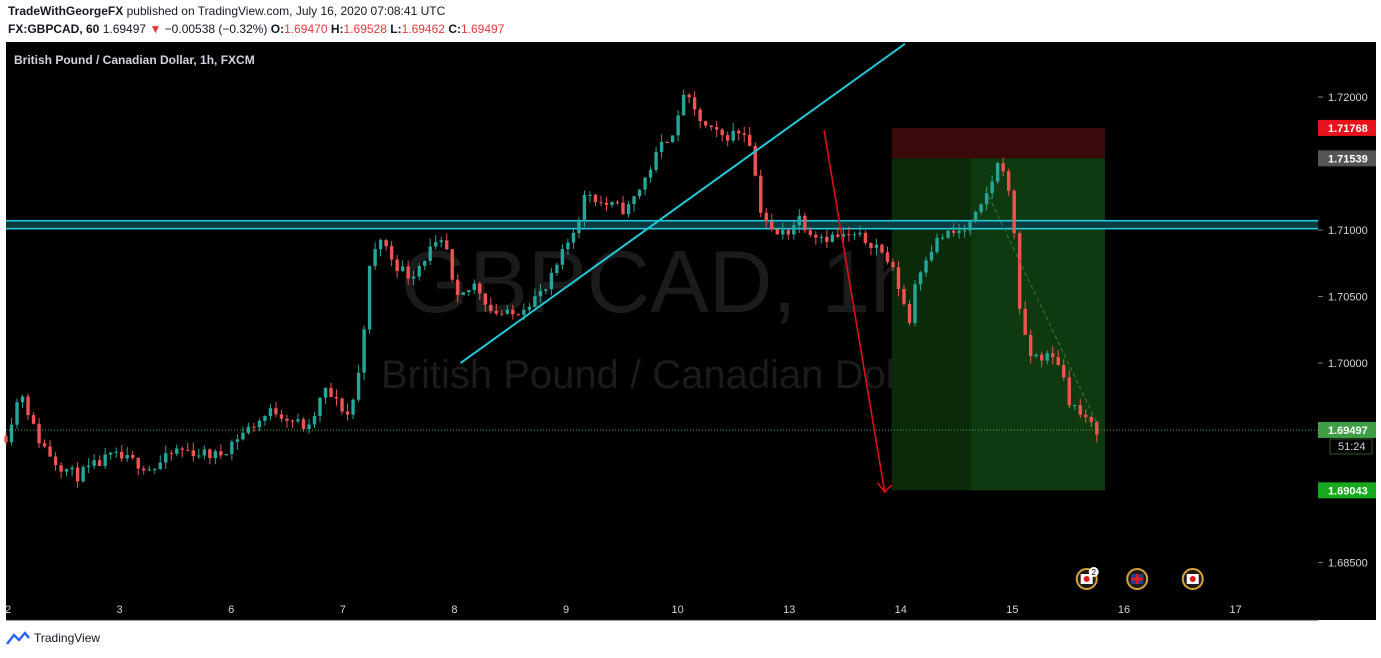 Image resolution: width=1381 pixels, height=658 pixels. What do you see at coordinates (53, 638) in the screenshot?
I see `tradingview-logo: TradingView` at bounding box center [53, 638].